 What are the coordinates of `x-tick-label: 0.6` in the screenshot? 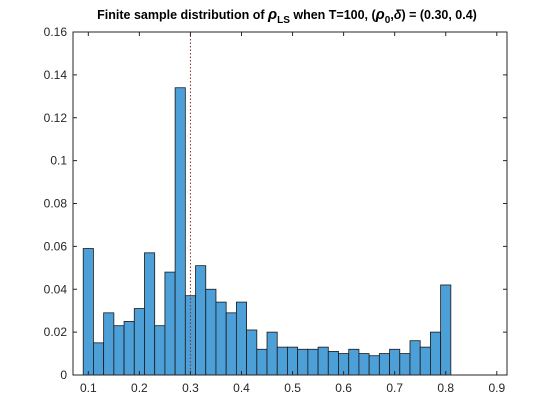 It's located at (343, 388).